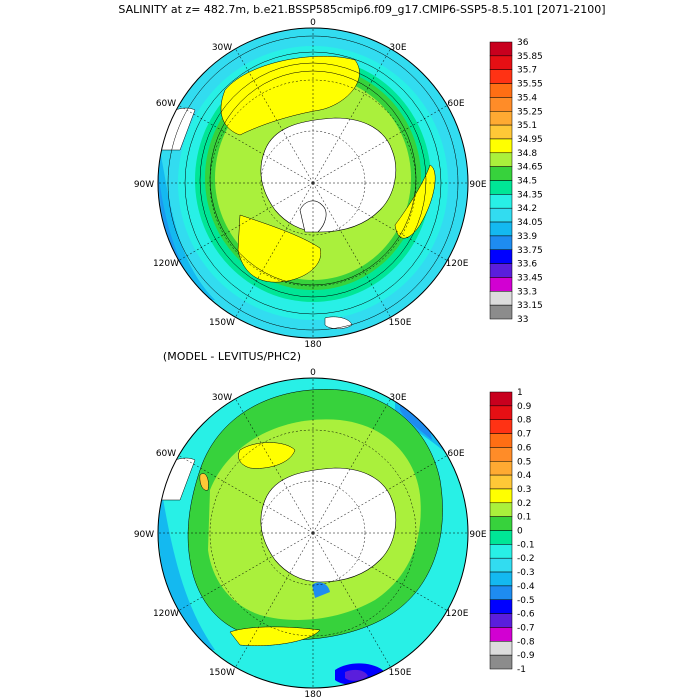 The image size is (700, 700). What do you see at coordinates (526, 587) in the screenshot?
I see `colorbar-label: -0.4` at bounding box center [526, 587].